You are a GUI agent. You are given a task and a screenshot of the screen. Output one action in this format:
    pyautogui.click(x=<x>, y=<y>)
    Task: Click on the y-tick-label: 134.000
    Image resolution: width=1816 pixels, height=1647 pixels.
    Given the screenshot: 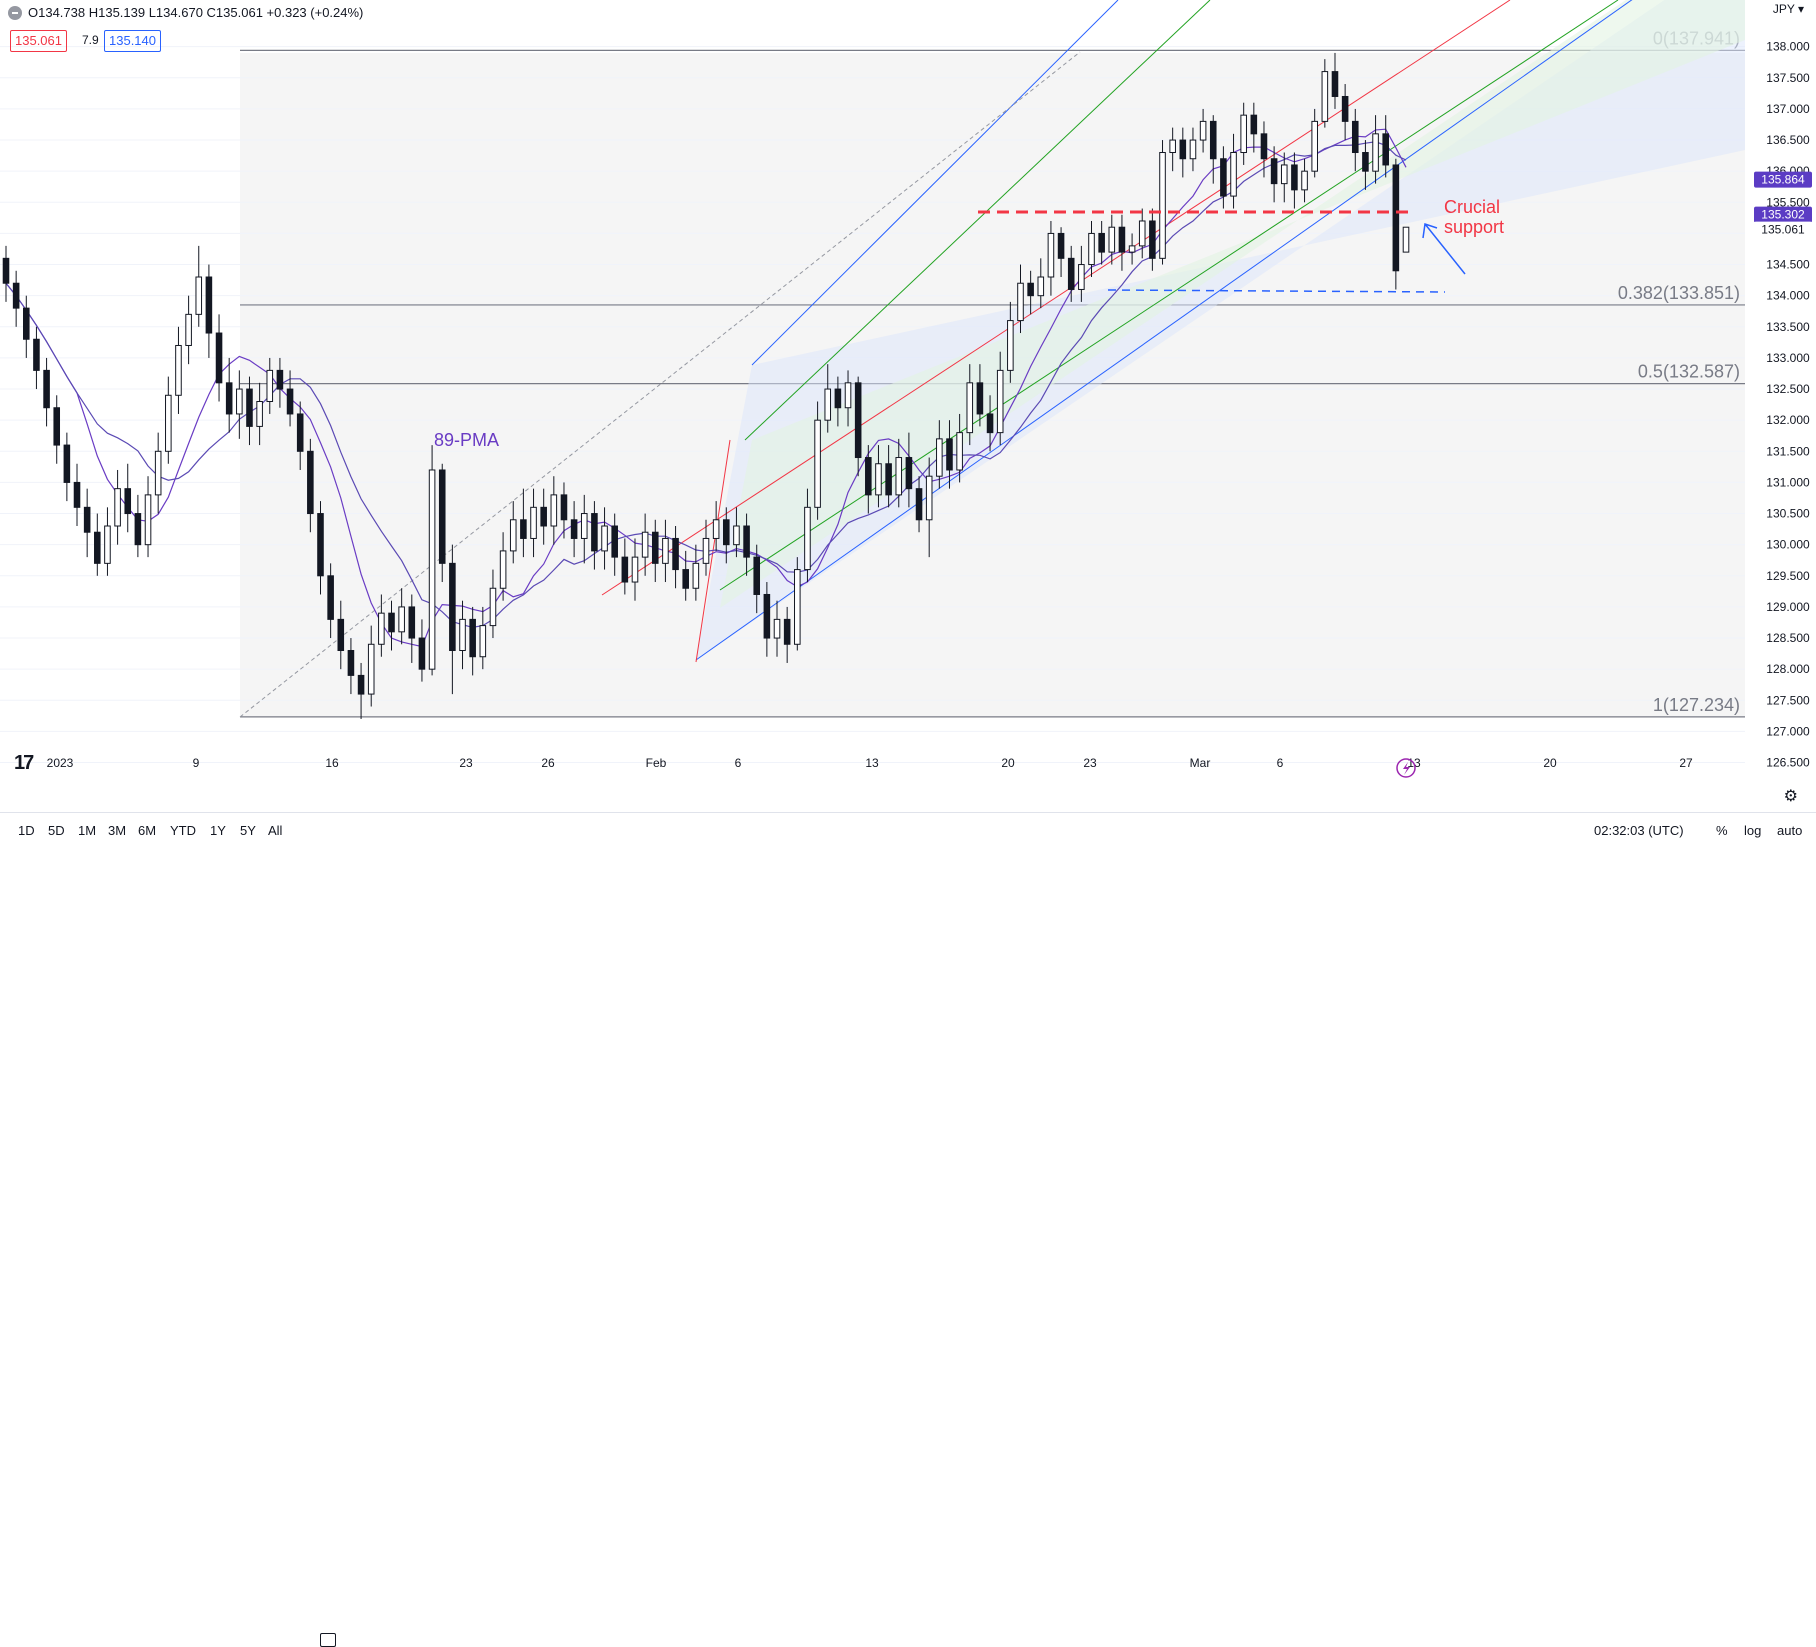 What is the action you would take?
    pyautogui.click(x=1788, y=296)
    